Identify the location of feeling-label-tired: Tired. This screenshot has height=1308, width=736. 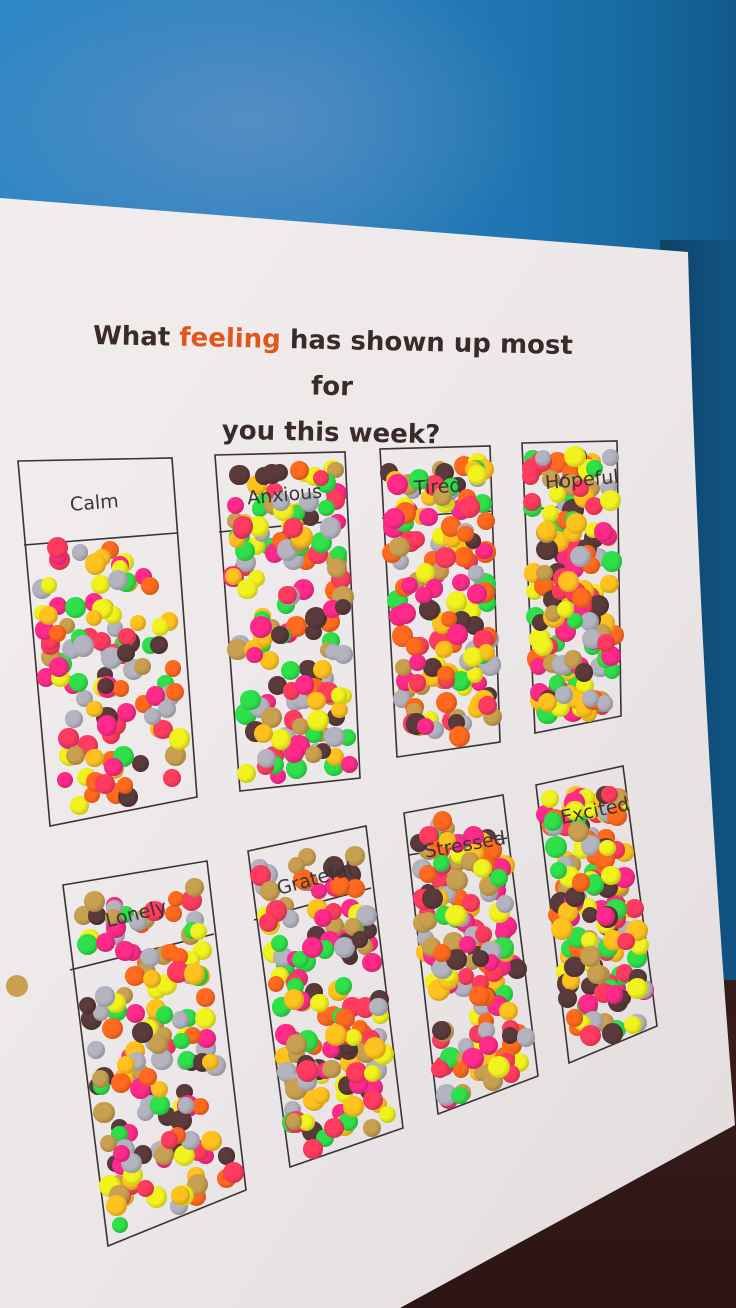
(438, 487).